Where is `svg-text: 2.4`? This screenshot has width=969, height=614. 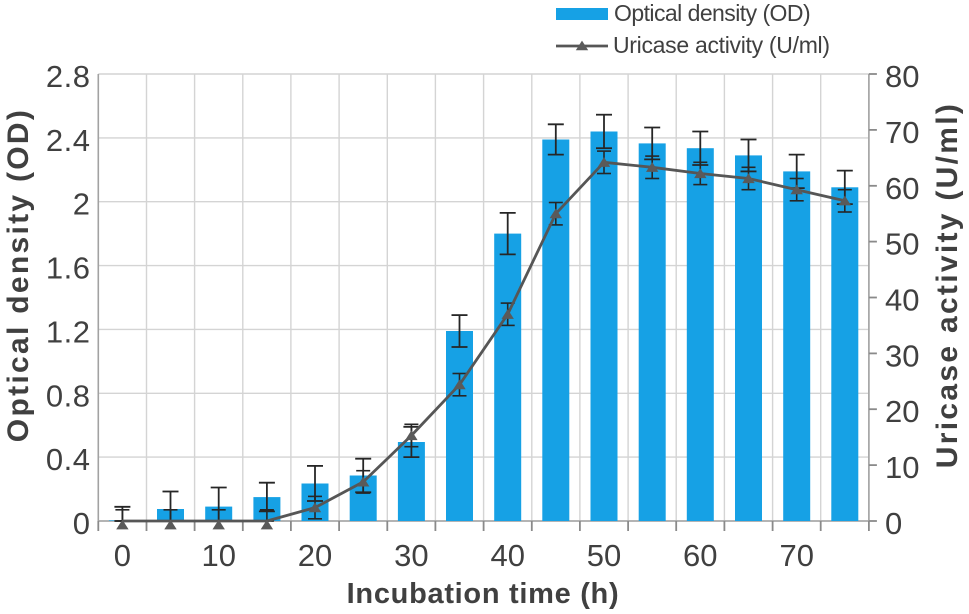 svg-text: 2.4 is located at coordinates (68, 140).